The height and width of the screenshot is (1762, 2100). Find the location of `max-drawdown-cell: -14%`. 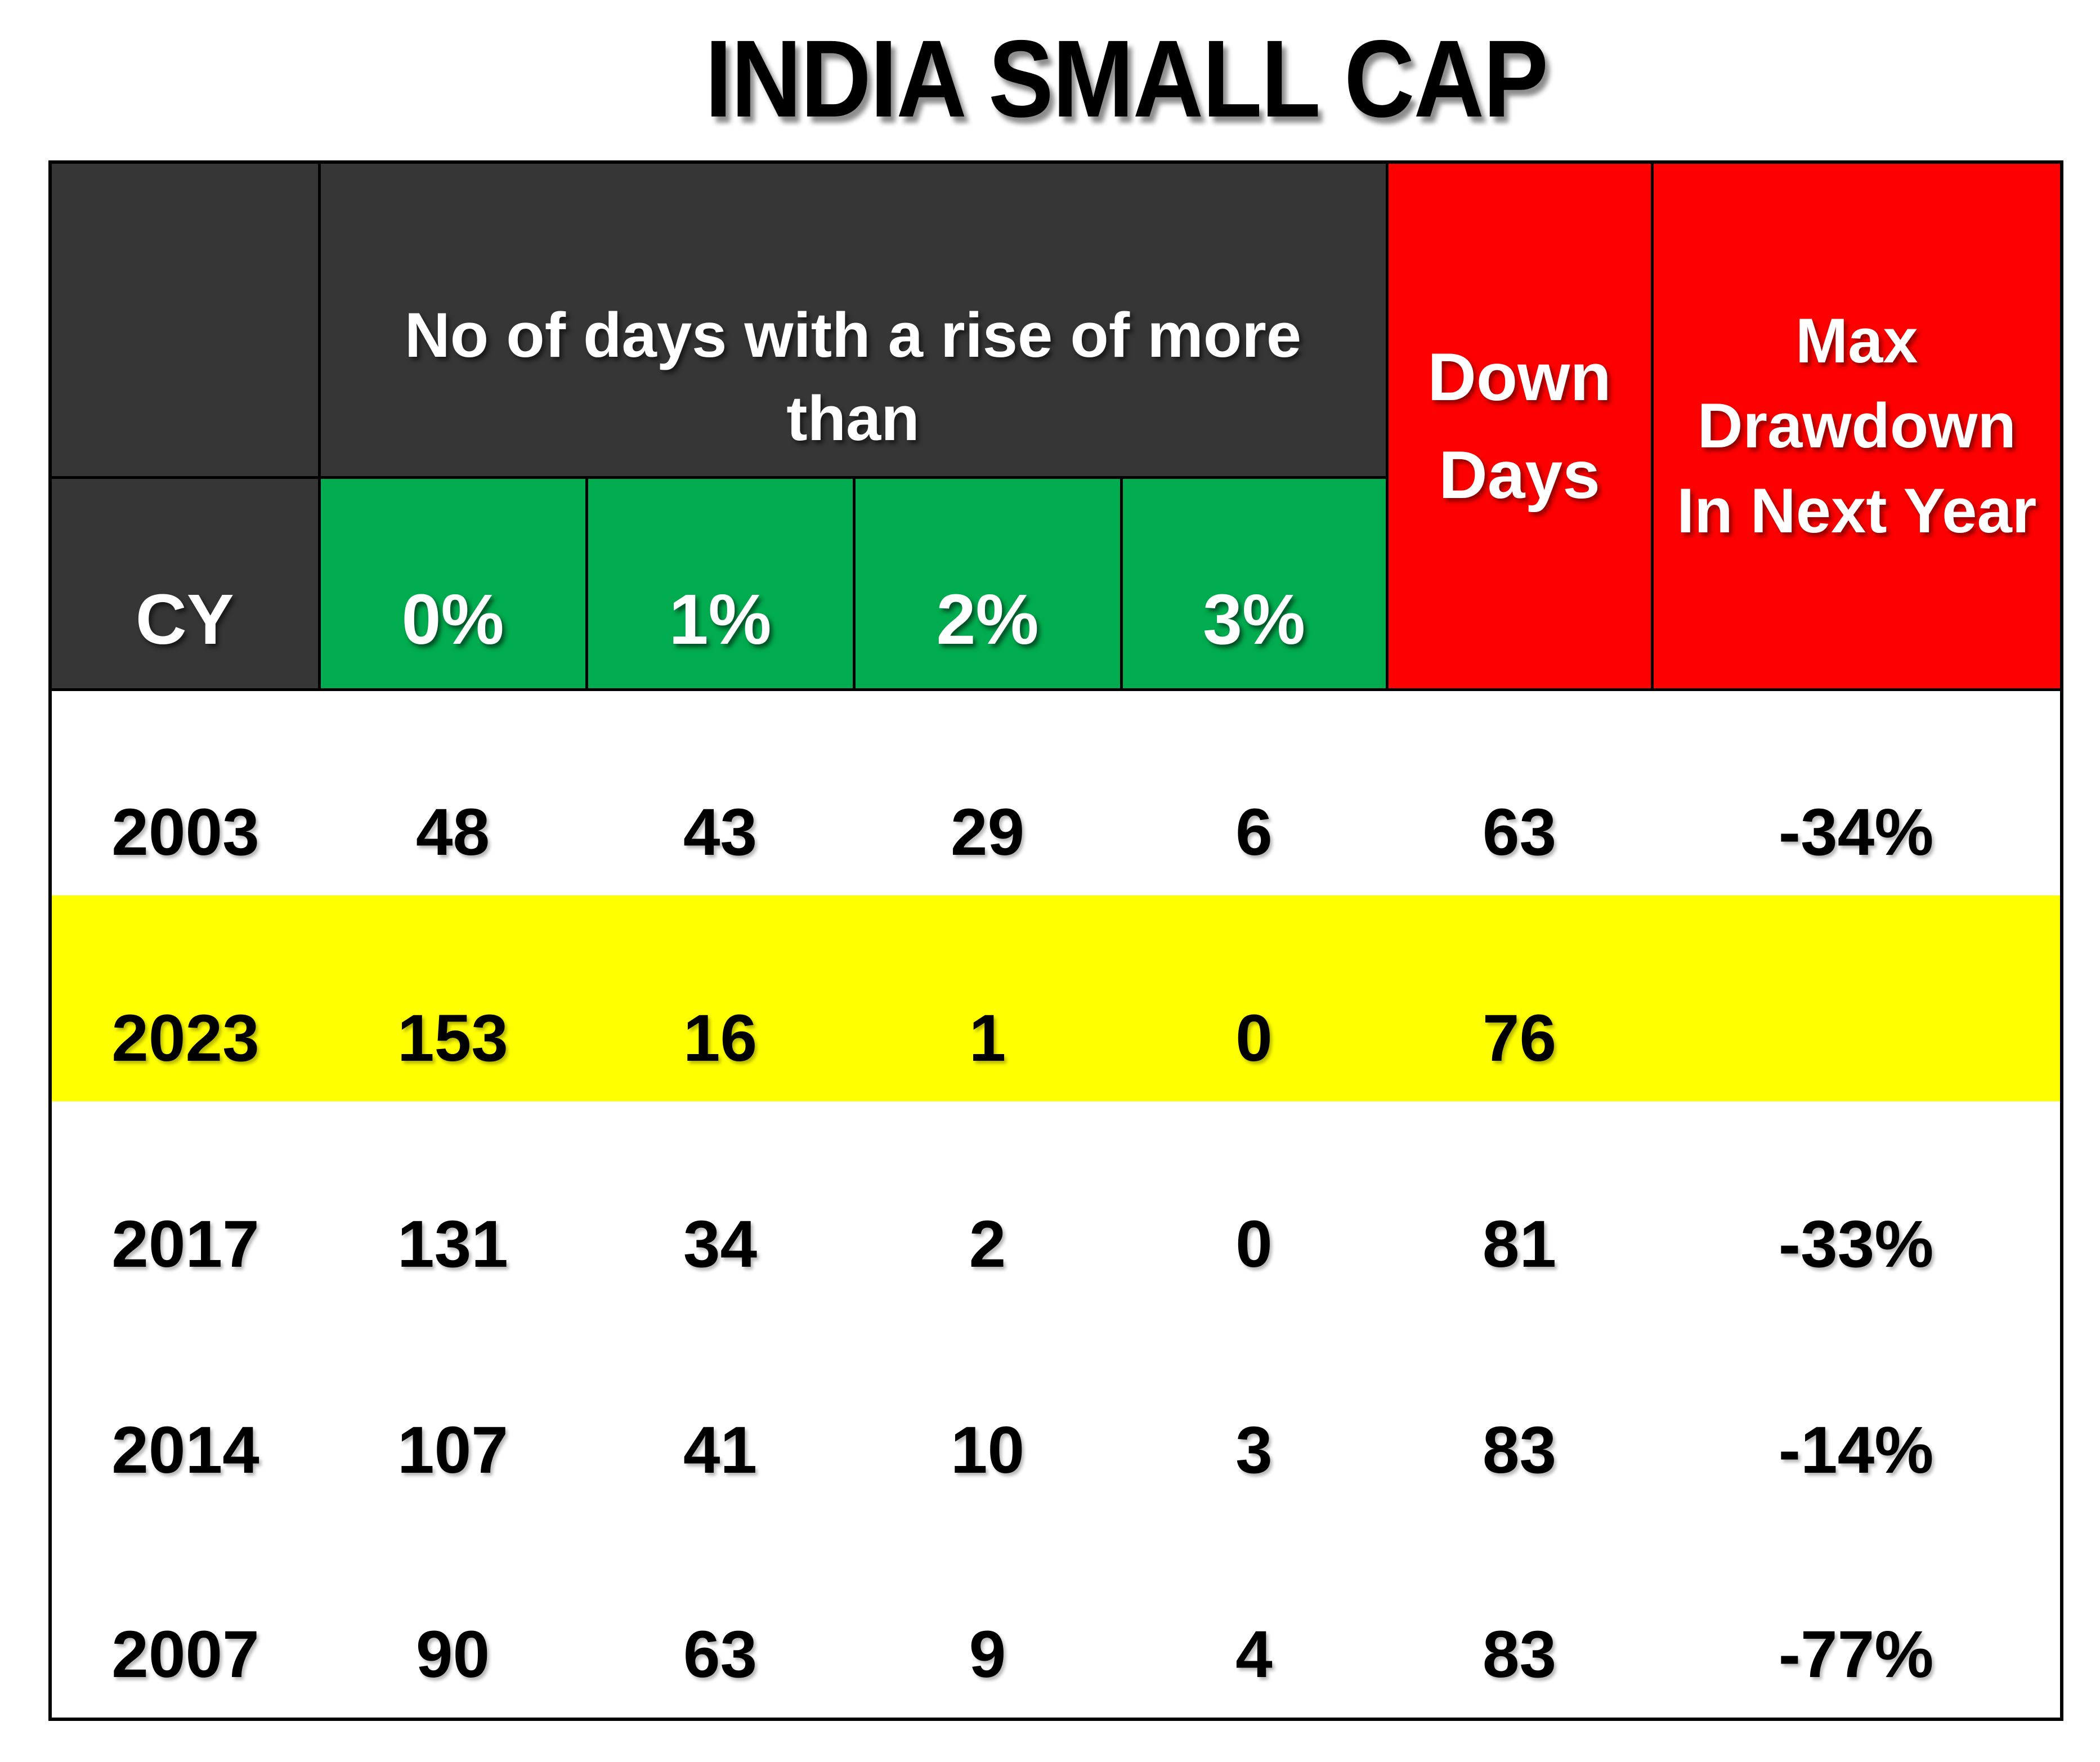

max-drawdown-cell: -14% is located at coordinates (1857, 1410).